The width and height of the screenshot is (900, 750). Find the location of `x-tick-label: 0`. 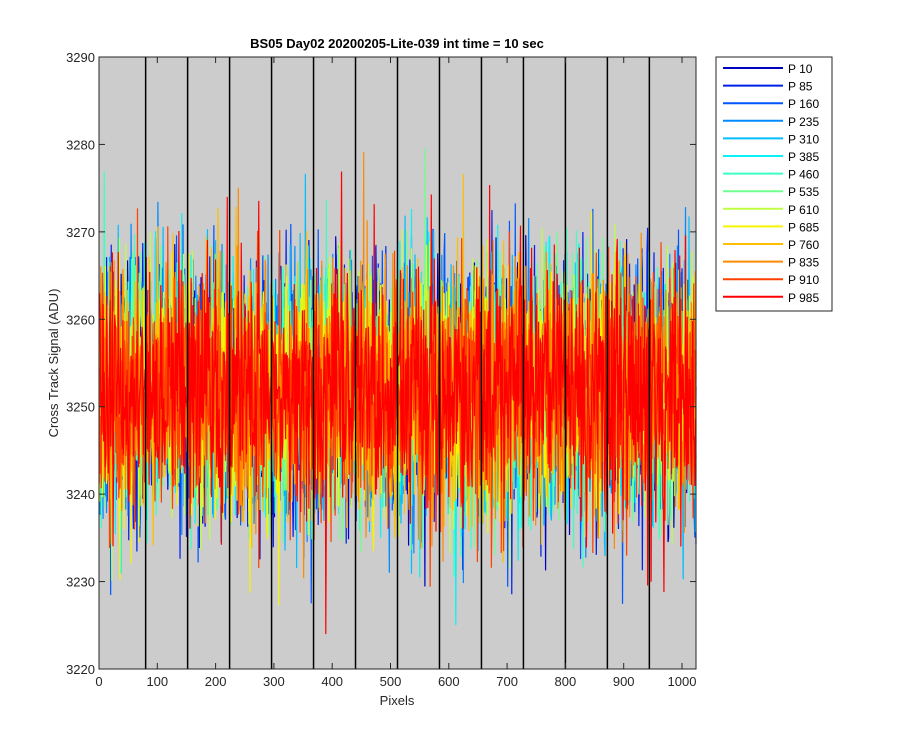

x-tick-label: 0 is located at coordinates (98, 681).